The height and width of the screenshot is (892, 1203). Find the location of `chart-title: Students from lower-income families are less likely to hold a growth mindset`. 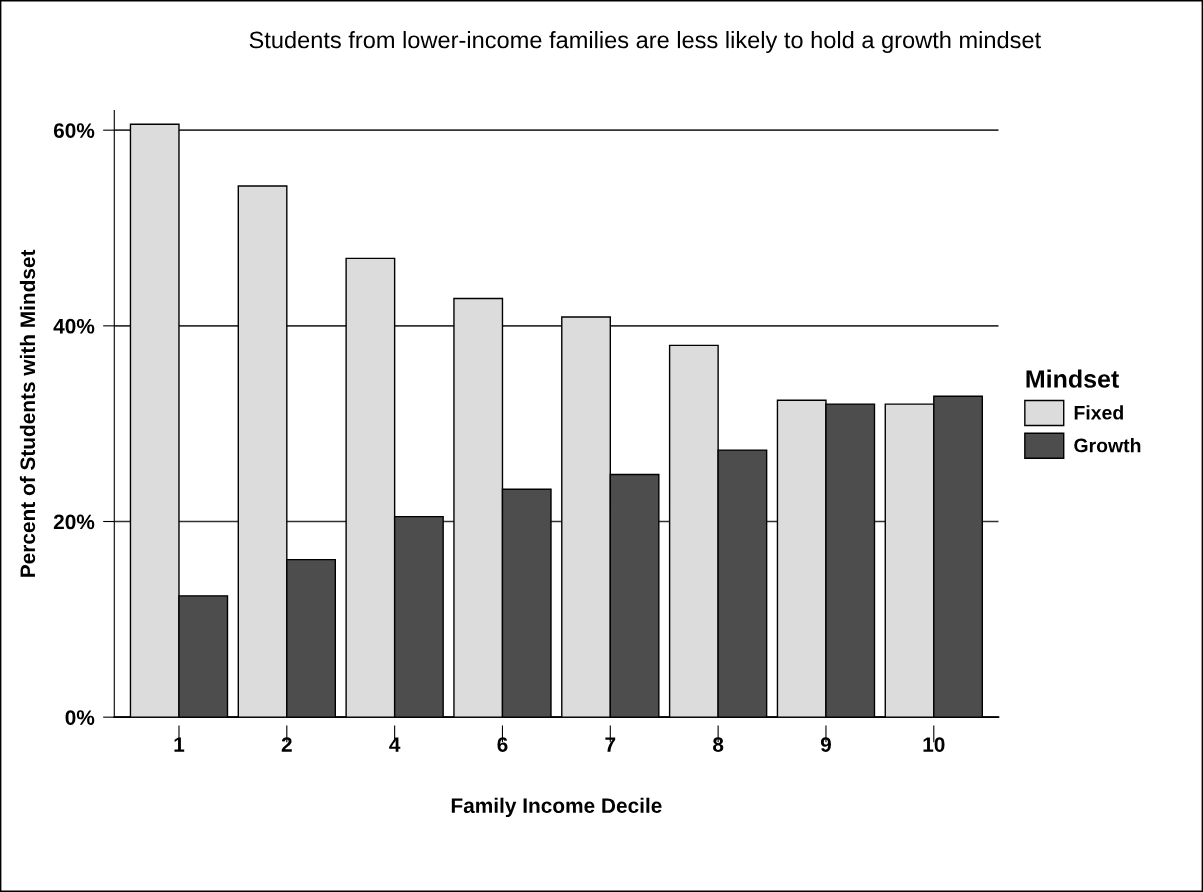

chart-title: Students from lower-income families are less likely to hold a growth mindset is located at coordinates (645, 42).